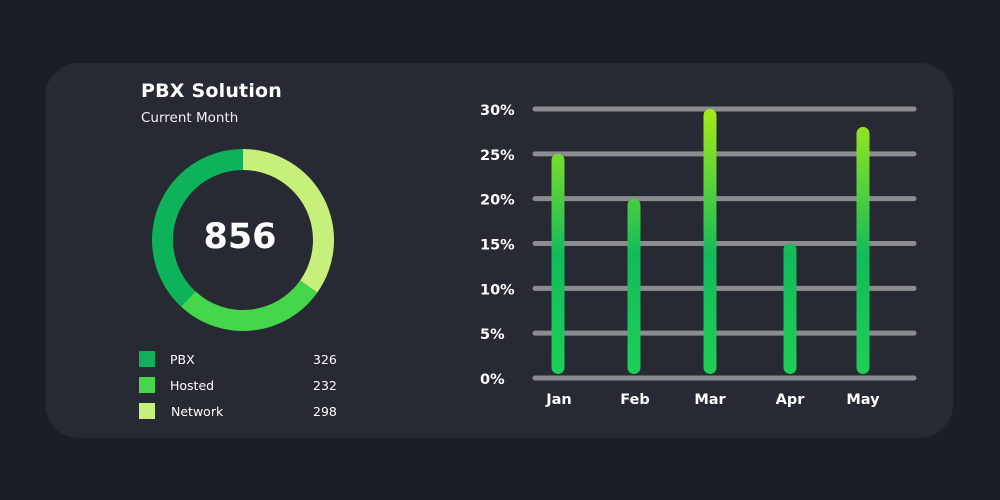 The image size is (1000, 500). Describe the element at coordinates (325, 385) in the screenshot. I see `legend-value: 232` at that location.